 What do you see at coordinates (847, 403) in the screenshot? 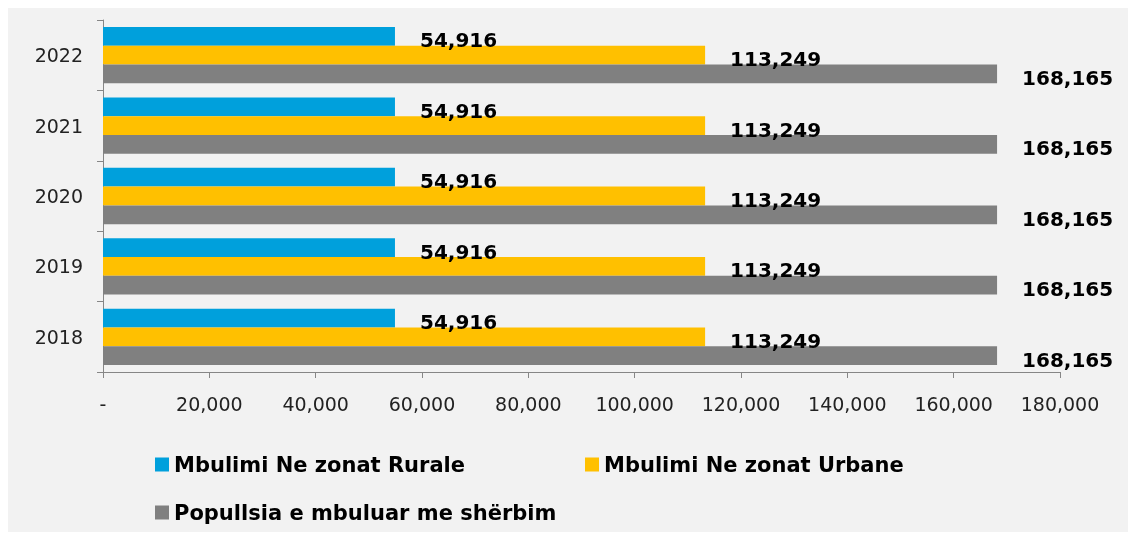
I see `x-tick-label: 140,000` at bounding box center [847, 403].